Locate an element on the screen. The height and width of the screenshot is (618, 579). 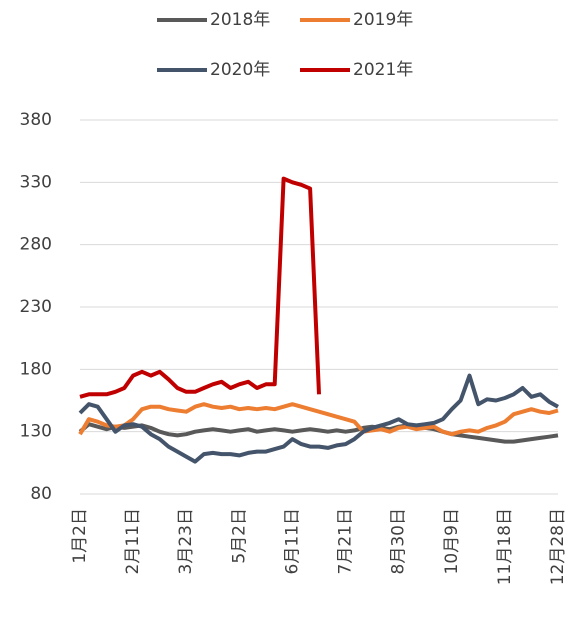
y-tick-label: 230 is located at coordinates (36, 307).